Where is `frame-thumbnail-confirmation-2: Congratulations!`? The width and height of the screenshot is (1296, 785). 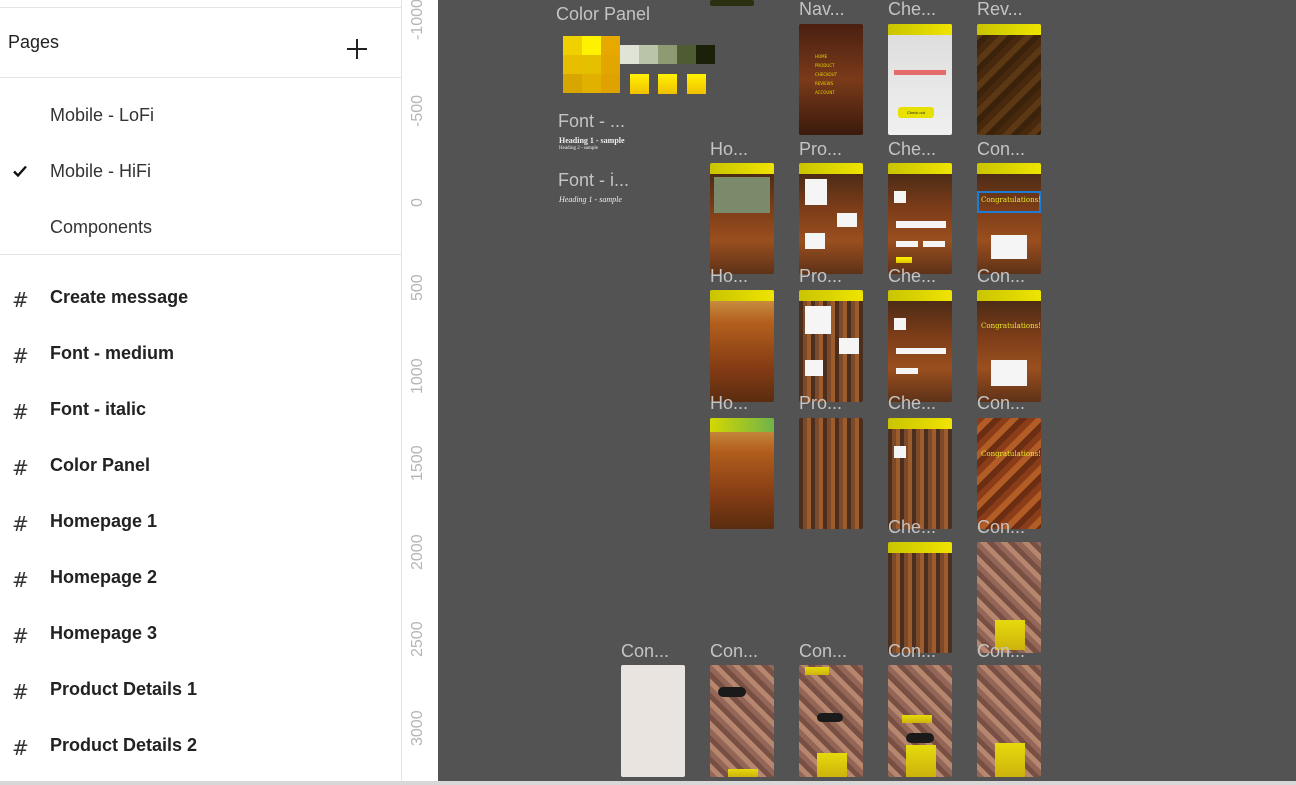 frame-thumbnail-confirmation-2: Congratulations! is located at coordinates (1009, 346).